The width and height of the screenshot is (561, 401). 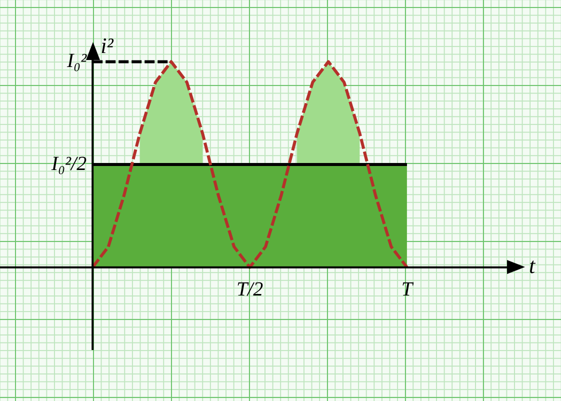 I want to click on annotation: I₀²/2, so click(x=68, y=163).